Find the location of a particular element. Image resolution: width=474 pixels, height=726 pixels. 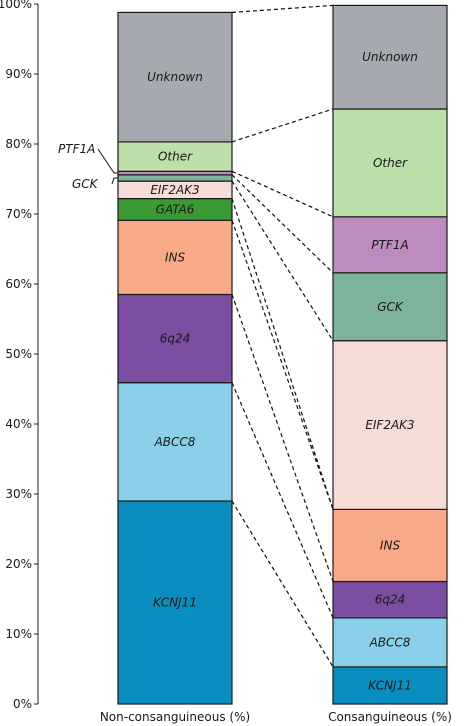

bar-segment-abcc8-consanguineous is located at coordinates (390, 642).